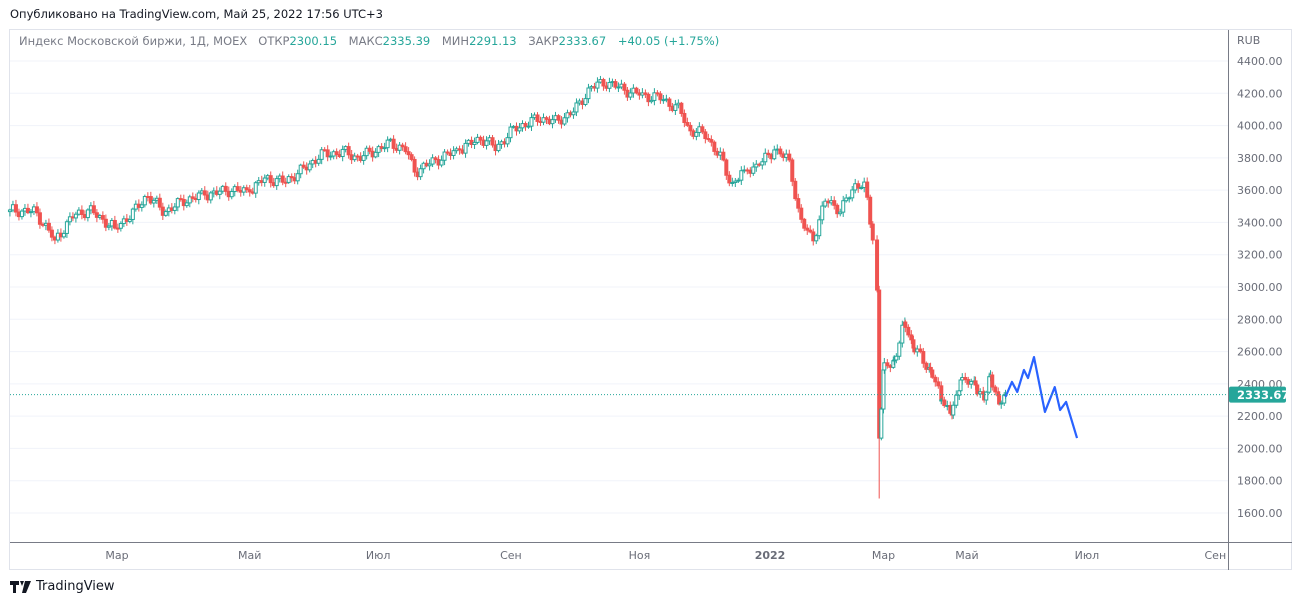  I want to click on symbol-title: Индекс Московской биржи, 1Д, MOEX, so click(133, 41).